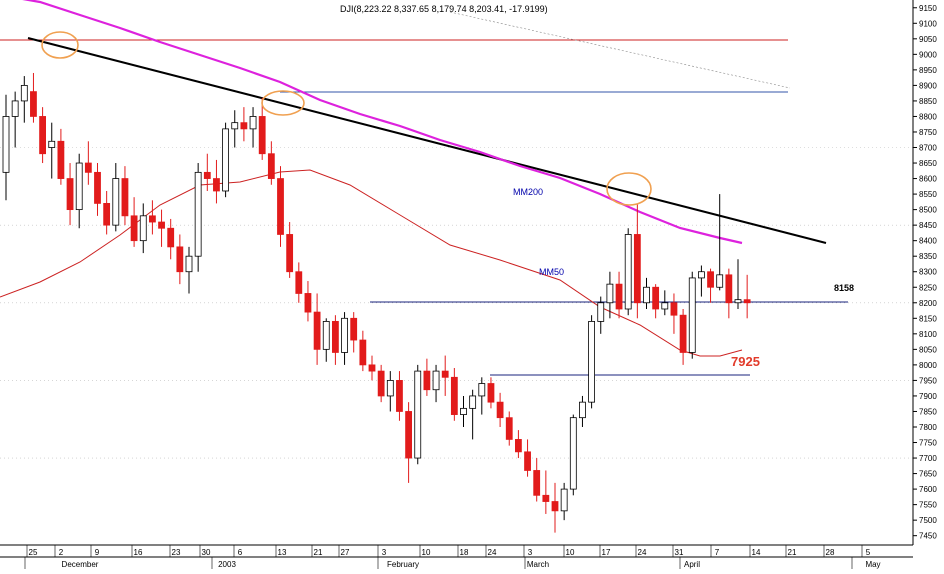 The height and width of the screenshot is (574, 944). What do you see at coordinates (318, 552) in the screenshot?
I see `x-tick-label: 21` at bounding box center [318, 552].